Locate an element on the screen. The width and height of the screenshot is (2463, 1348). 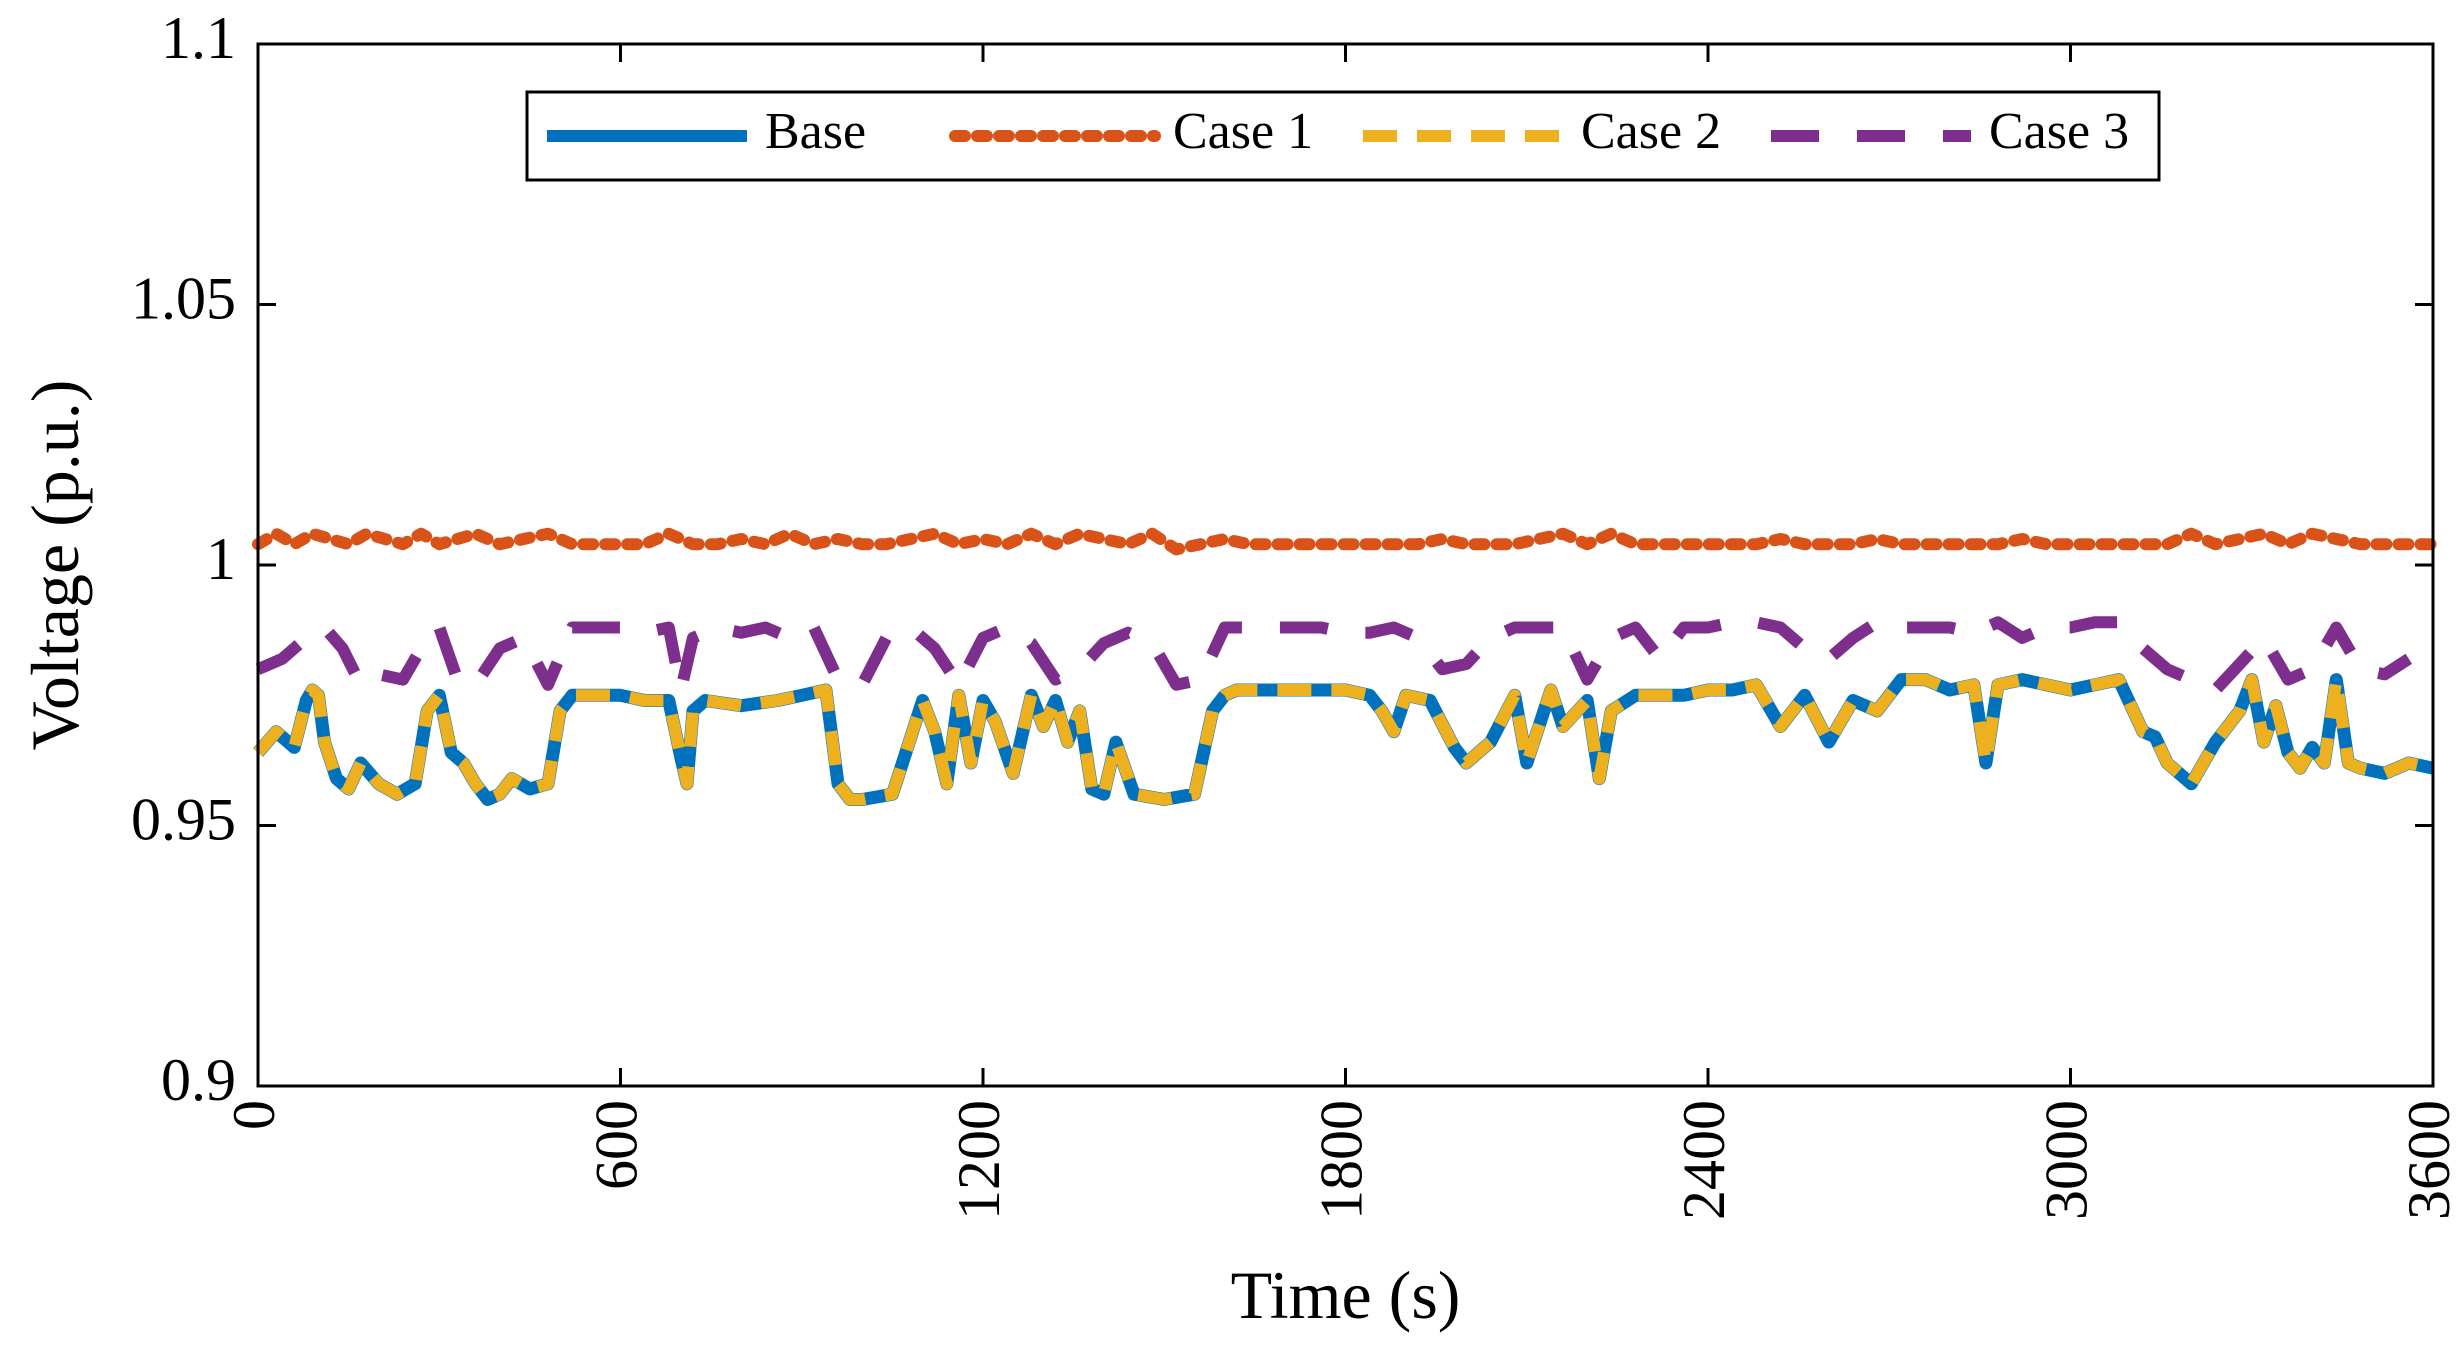
x-tick-label: 1800 is located at coordinates (1341, 1160).